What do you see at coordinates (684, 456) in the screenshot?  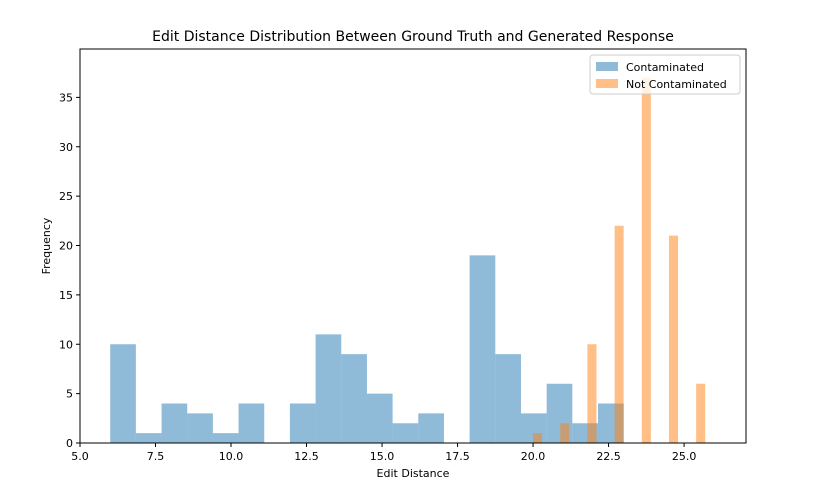 I see `x-tick-label: 25.0` at bounding box center [684, 456].